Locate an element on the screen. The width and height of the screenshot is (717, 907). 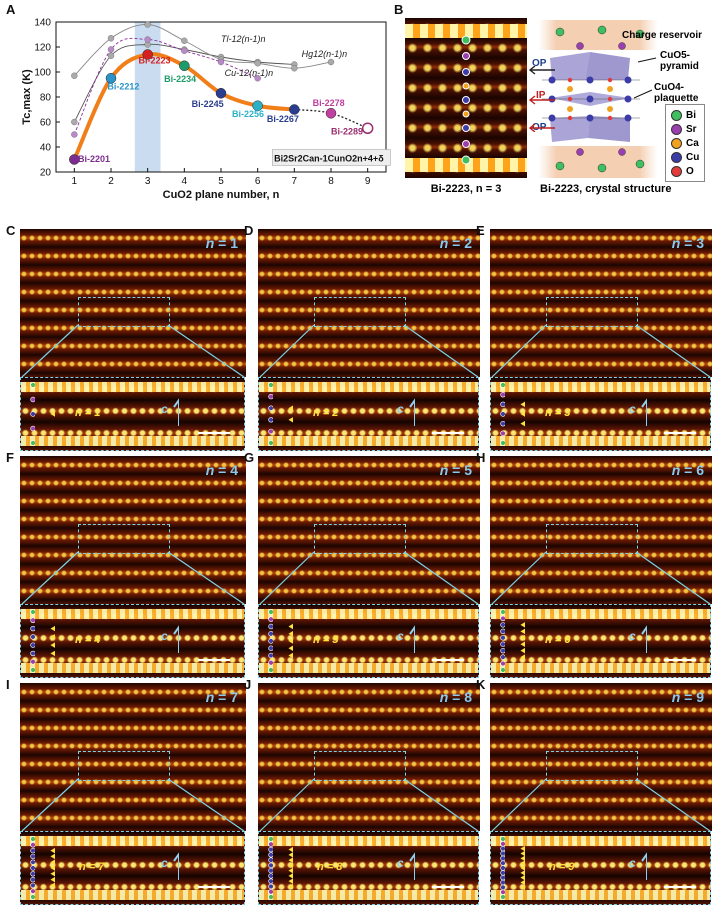
bi-point-label: Bi-2234 is located at coordinates (180, 79).